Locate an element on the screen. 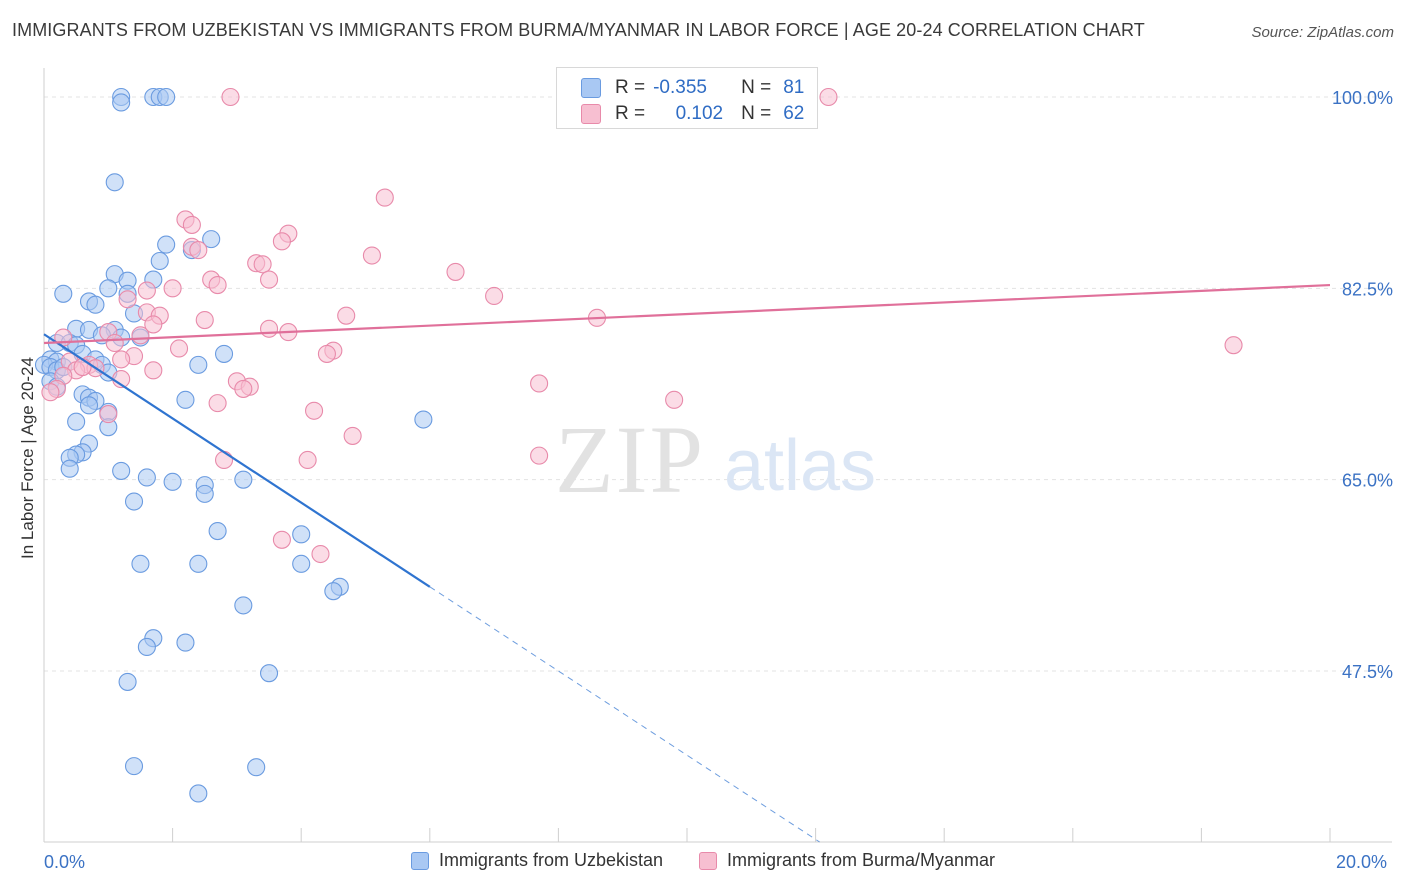  legend-label-uzbekistan: Immigrants from Uzbekistan is located at coordinates (550, 860).